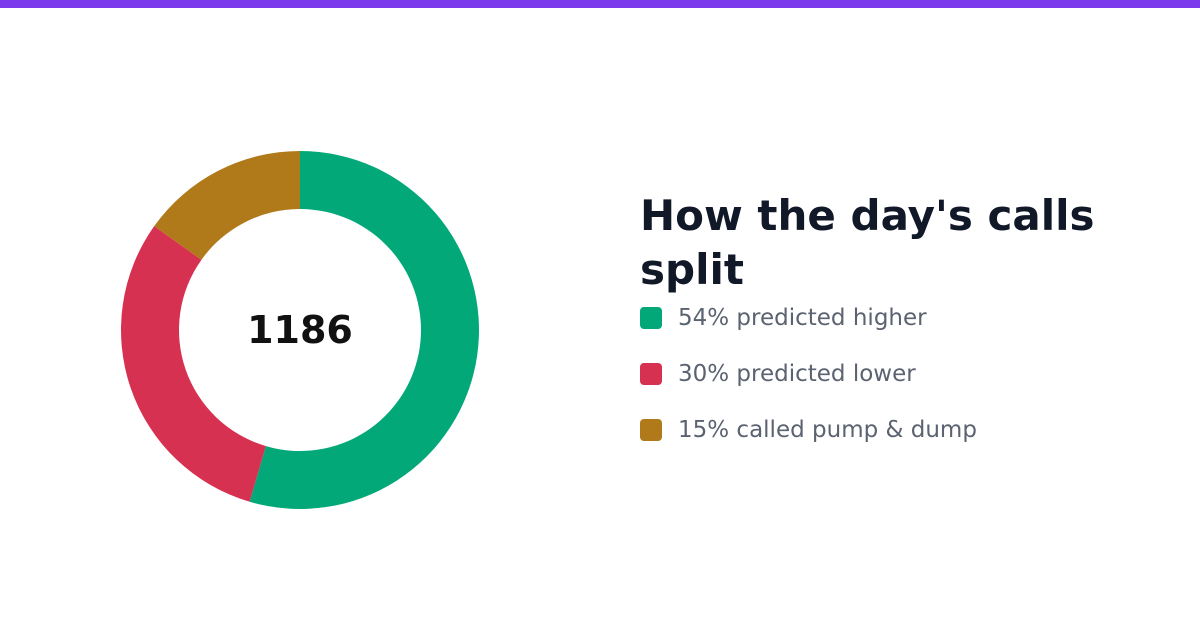 The image size is (1200, 630). I want to click on donut-slice-pump-dump, so click(227, 205).